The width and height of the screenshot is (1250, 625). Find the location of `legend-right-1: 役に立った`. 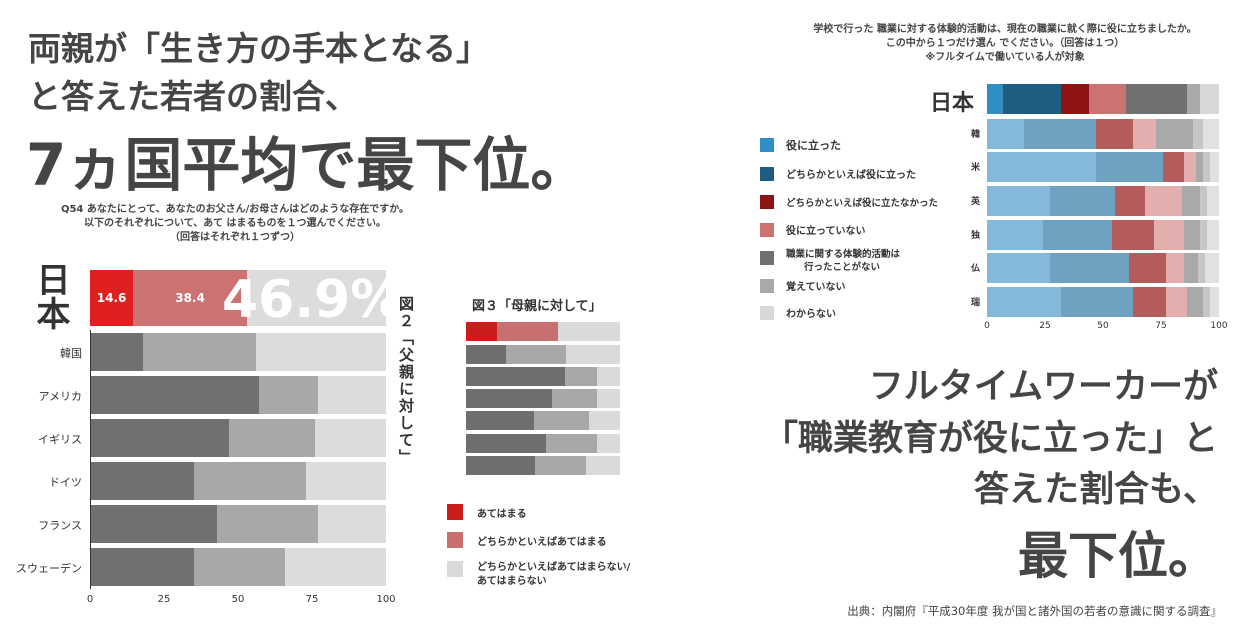

legend-right-1: 役に立った is located at coordinates (800, 145).